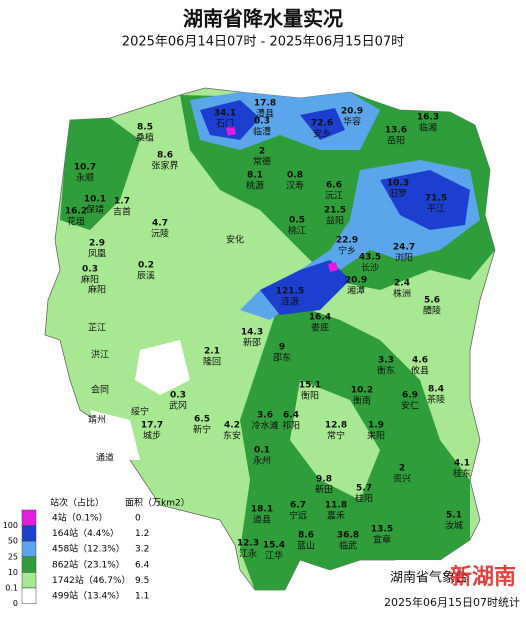 Image resolution: width=526 pixels, height=617 pixels. What do you see at coordinates (97, 254) in the screenshot?
I see `station-name: 凤凰` at bounding box center [97, 254].